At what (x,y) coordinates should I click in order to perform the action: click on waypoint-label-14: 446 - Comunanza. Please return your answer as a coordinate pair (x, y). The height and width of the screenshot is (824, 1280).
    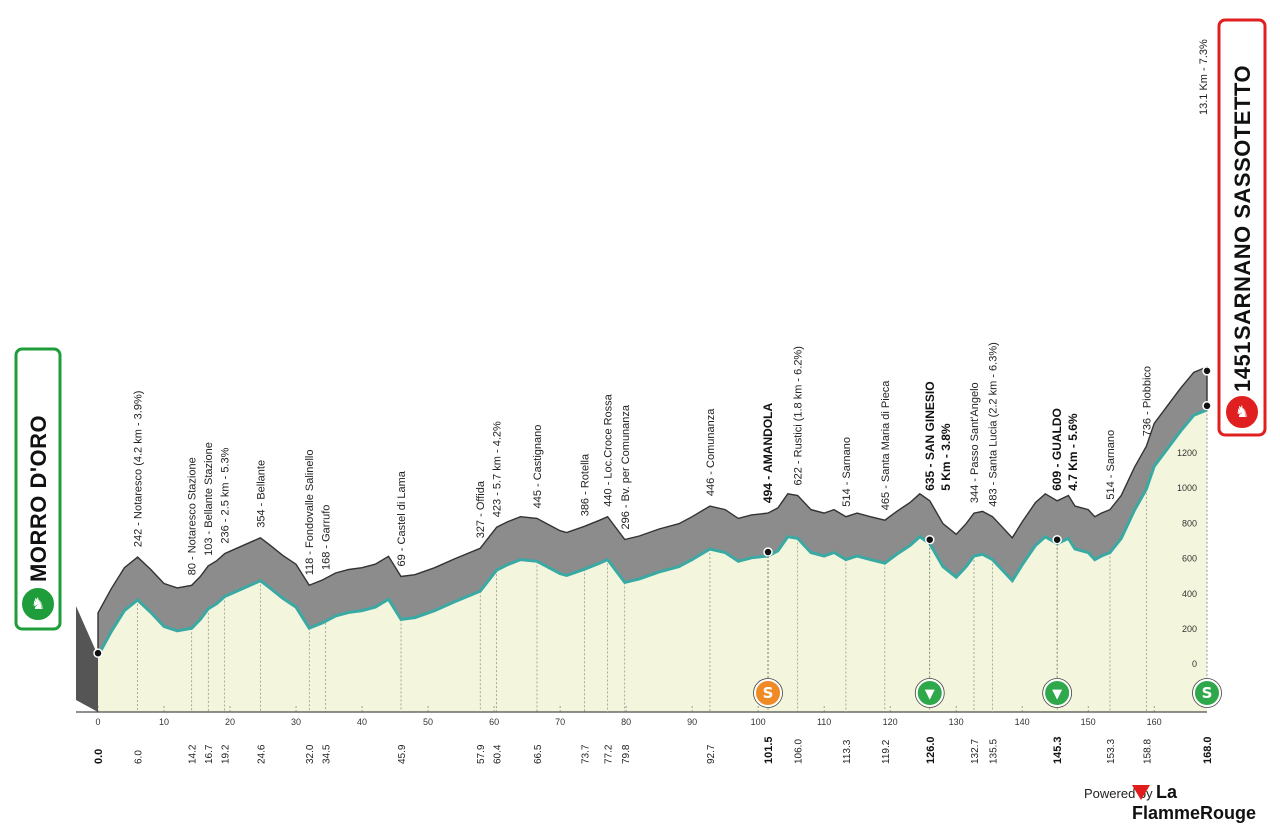
    Looking at the image, I should click on (711, 452).